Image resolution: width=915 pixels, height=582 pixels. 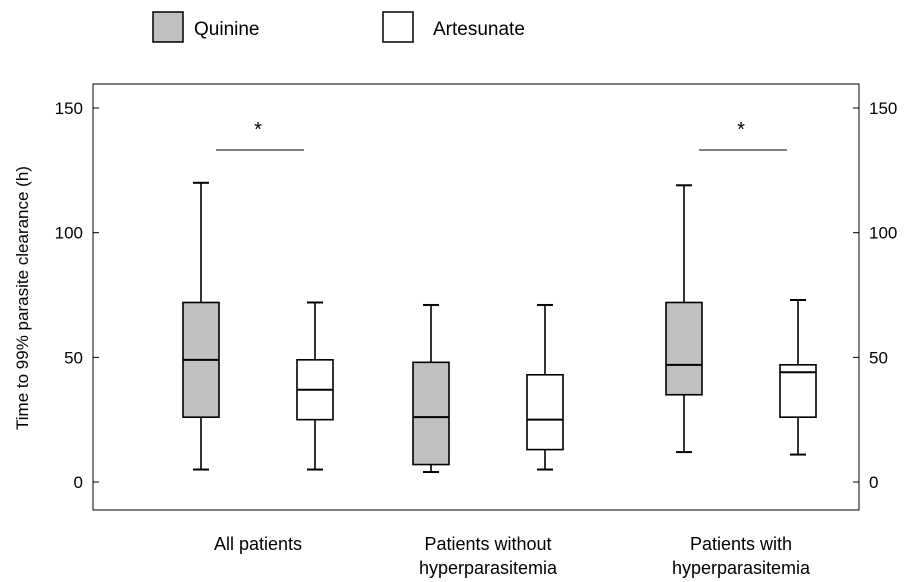 I want to click on y-tick-label-right: 50, so click(x=878, y=357).